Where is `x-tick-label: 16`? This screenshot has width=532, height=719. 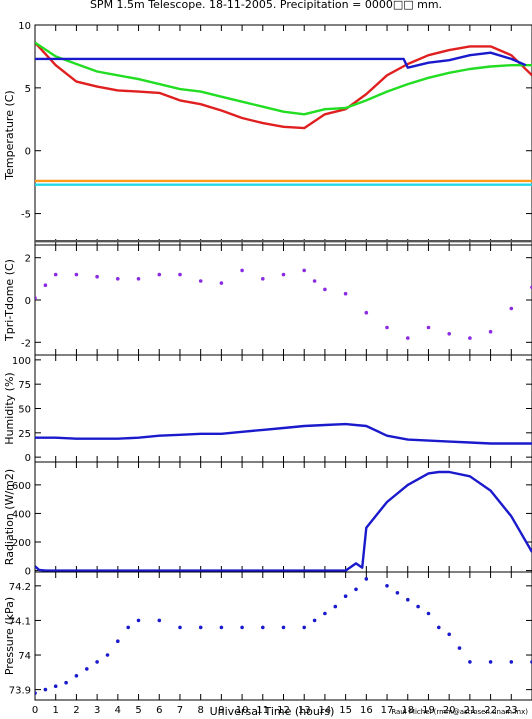
x-tick-label: 16 is located at coordinates (366, 710).